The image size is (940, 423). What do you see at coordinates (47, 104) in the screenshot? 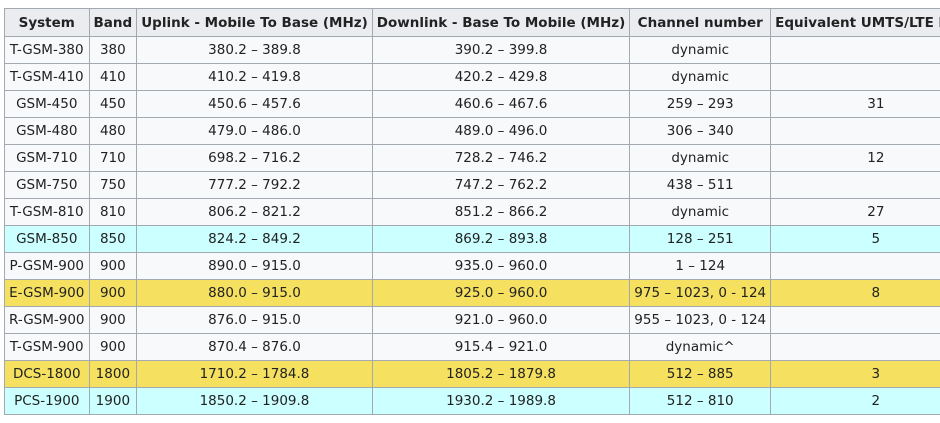
I see `cell-system: GSM-450` at bounding box center [47, 104].